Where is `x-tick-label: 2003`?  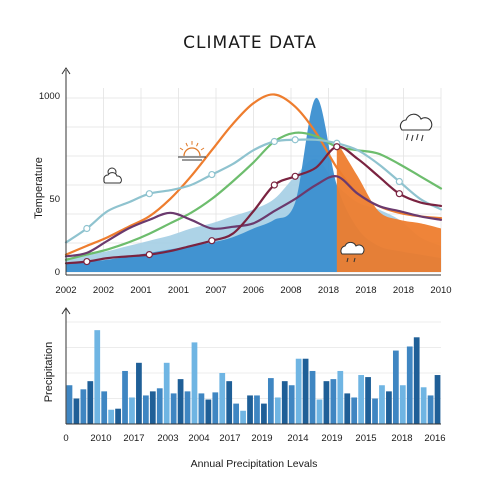
x-tick-label: 2003 is located at coordinates (167, 438).